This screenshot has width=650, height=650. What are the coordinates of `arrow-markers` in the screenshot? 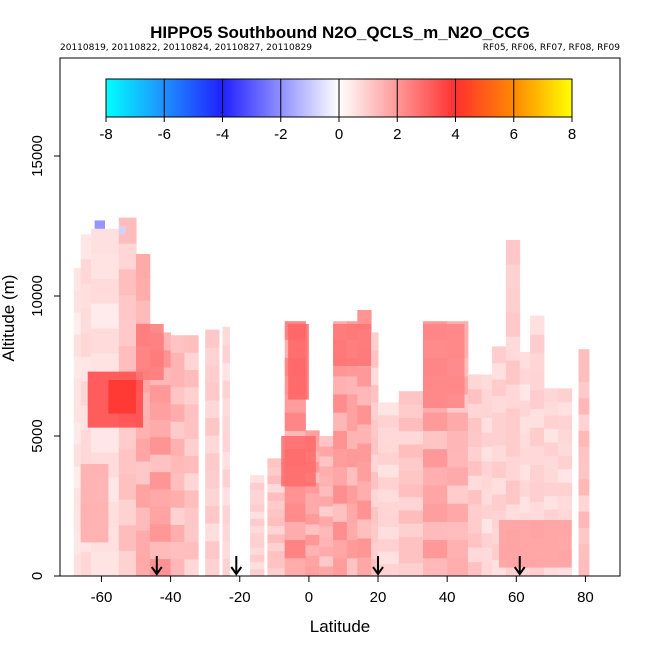 It's located at (338, 566).